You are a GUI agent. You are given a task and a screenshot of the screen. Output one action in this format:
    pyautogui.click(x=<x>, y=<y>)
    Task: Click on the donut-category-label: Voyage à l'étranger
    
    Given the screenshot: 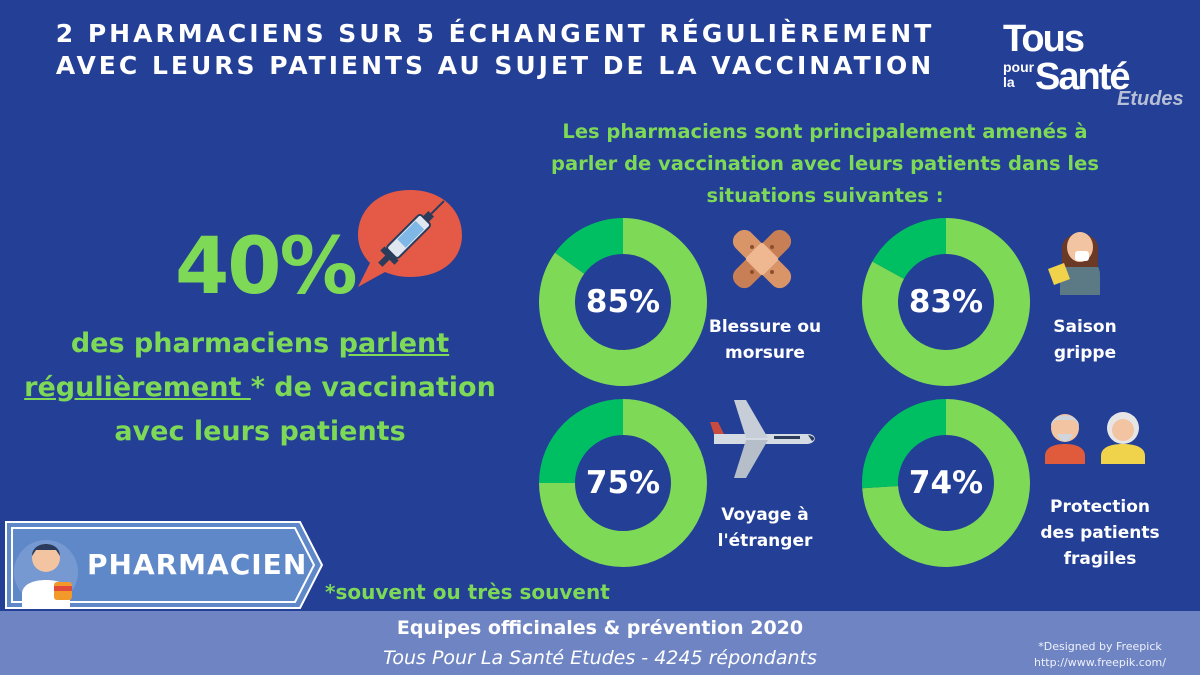 What is the action you would take?
    pyautogui.click(x=765, y=528)
    